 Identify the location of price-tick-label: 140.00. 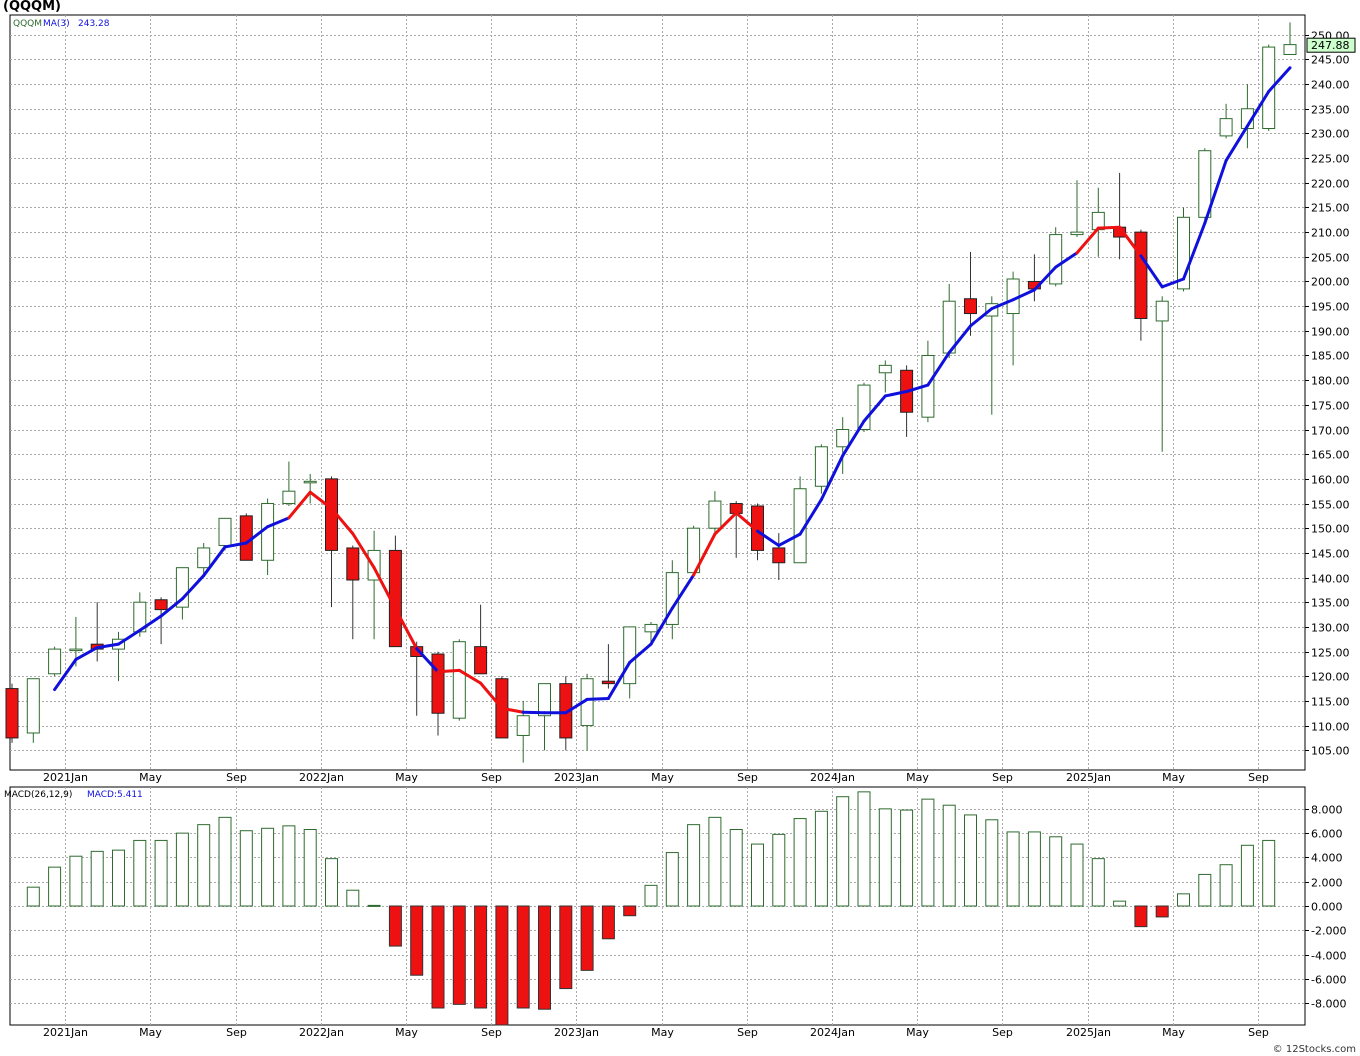
(1330, 579).